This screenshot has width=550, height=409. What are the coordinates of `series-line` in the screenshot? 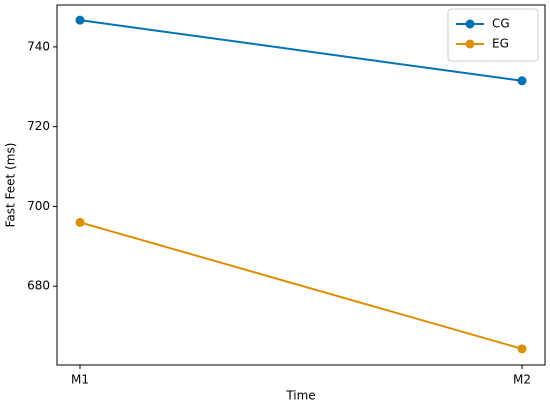 It's located at (301, 50).